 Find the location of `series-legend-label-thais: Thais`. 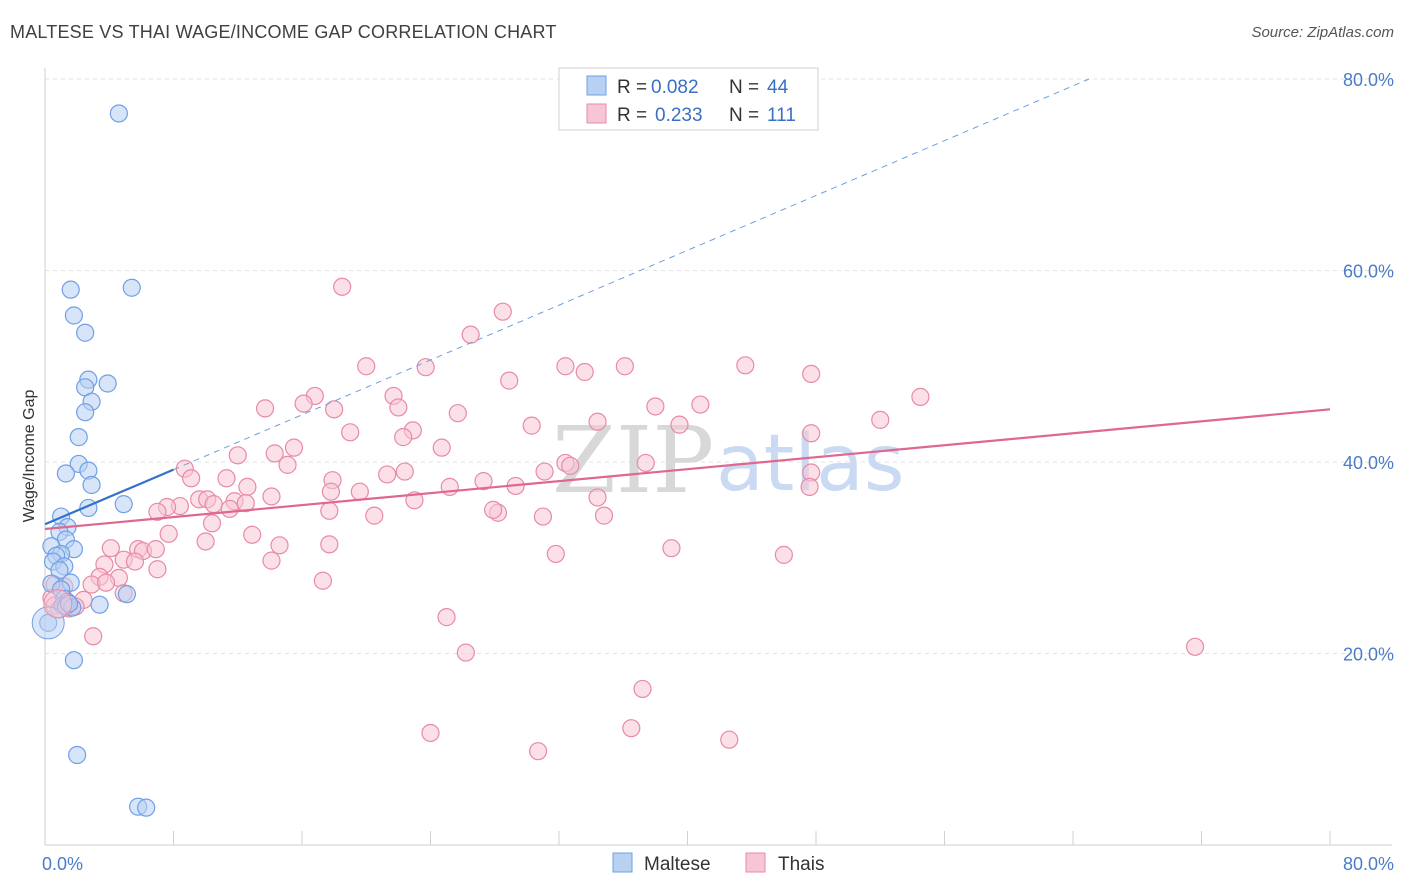

series-legend-label-thais: Thais is located at coordinates (801, 864).